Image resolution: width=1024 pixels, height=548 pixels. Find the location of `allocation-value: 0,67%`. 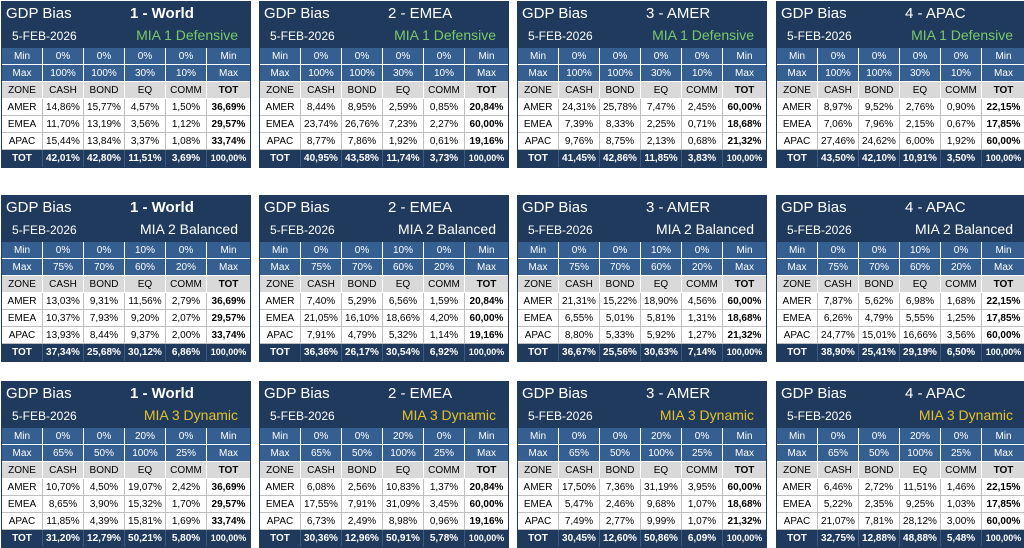

allocation-value: 0,67% is located at coordinates (961, 124).